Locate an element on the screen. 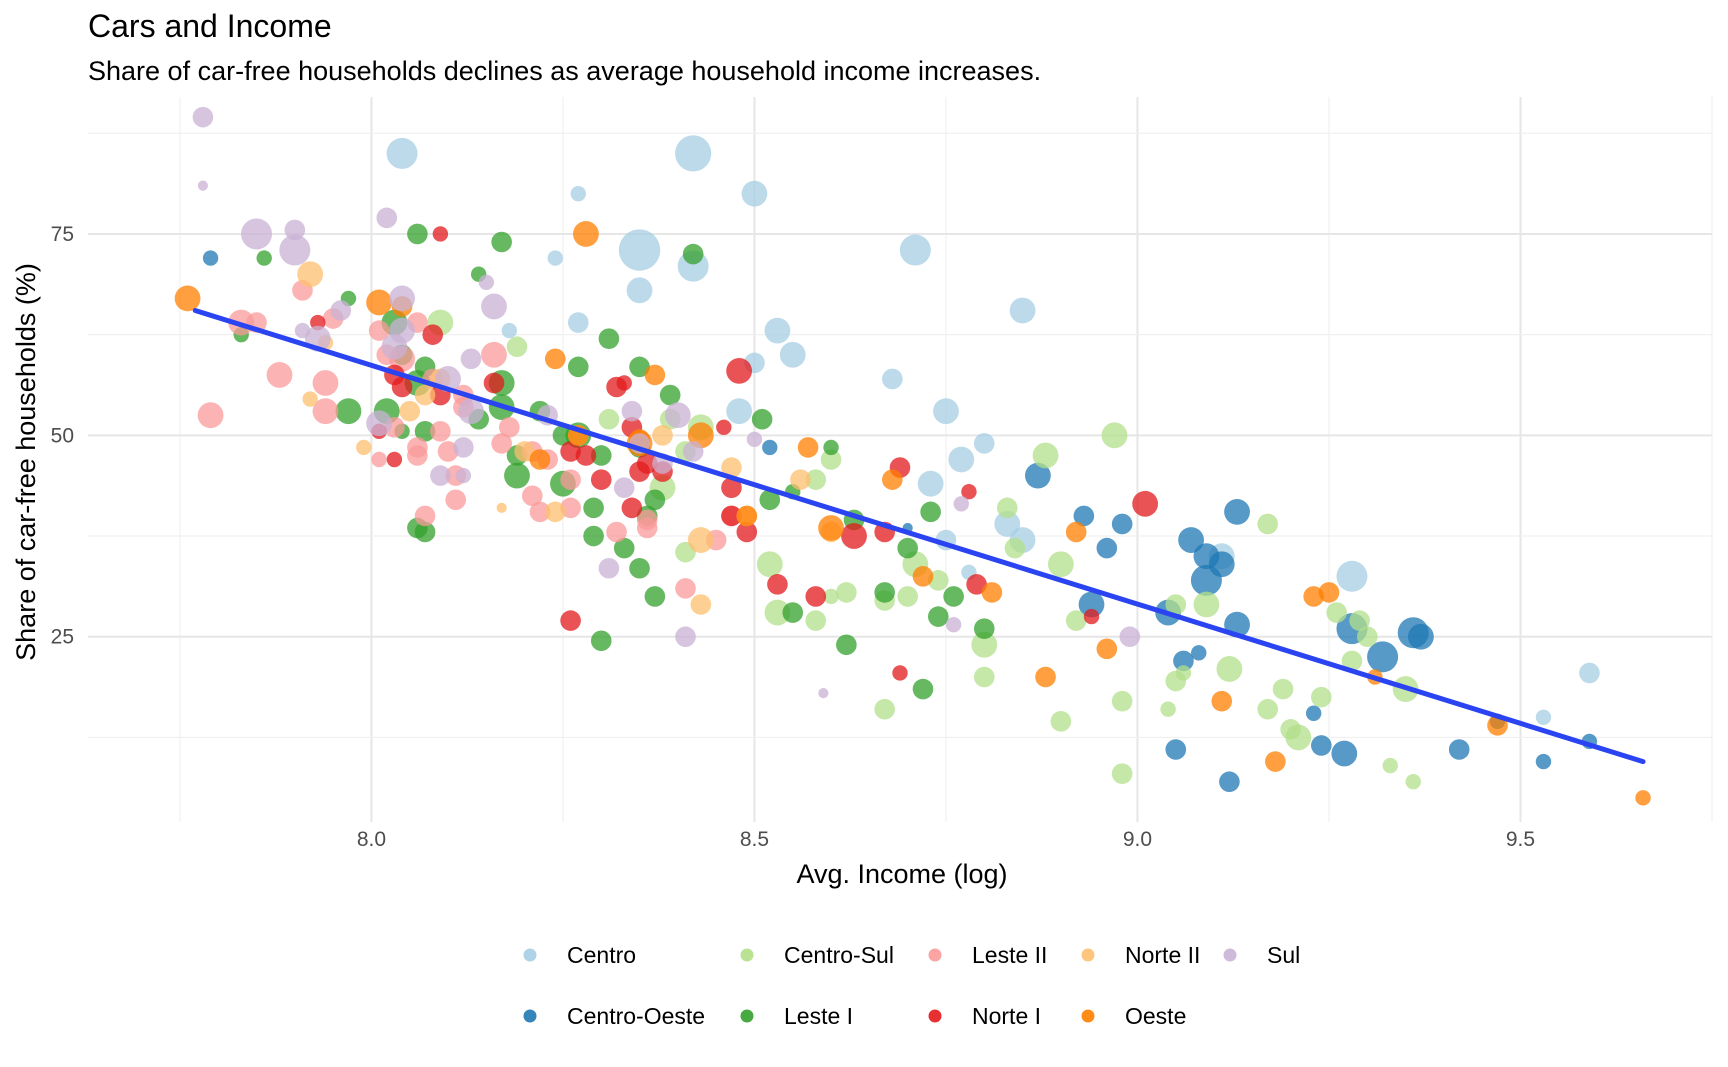 The height and width of the screenshot is (1067, 1728). legend-item-centro: Centro is located at coordinates (579, 955).